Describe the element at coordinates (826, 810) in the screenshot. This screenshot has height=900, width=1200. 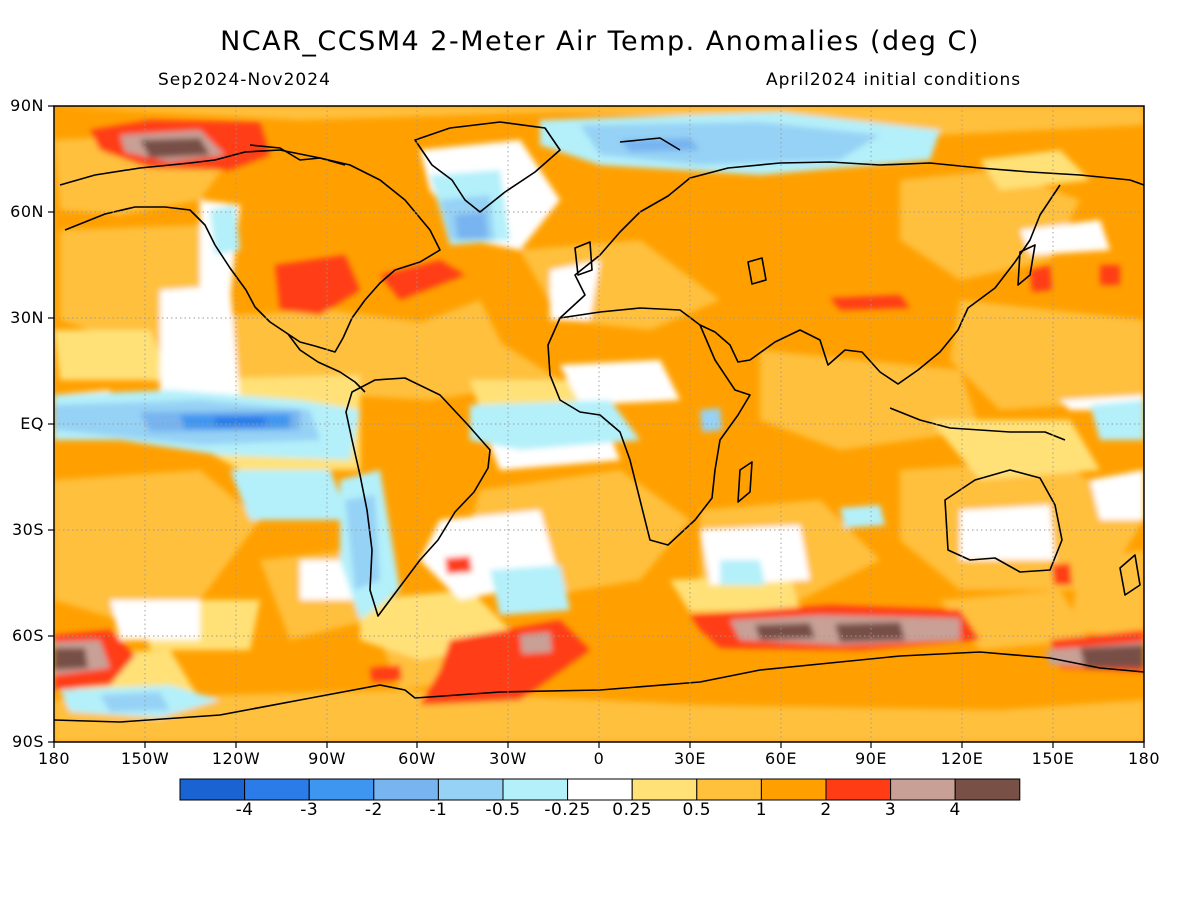
I see `colorbar-label: 2` at that location.